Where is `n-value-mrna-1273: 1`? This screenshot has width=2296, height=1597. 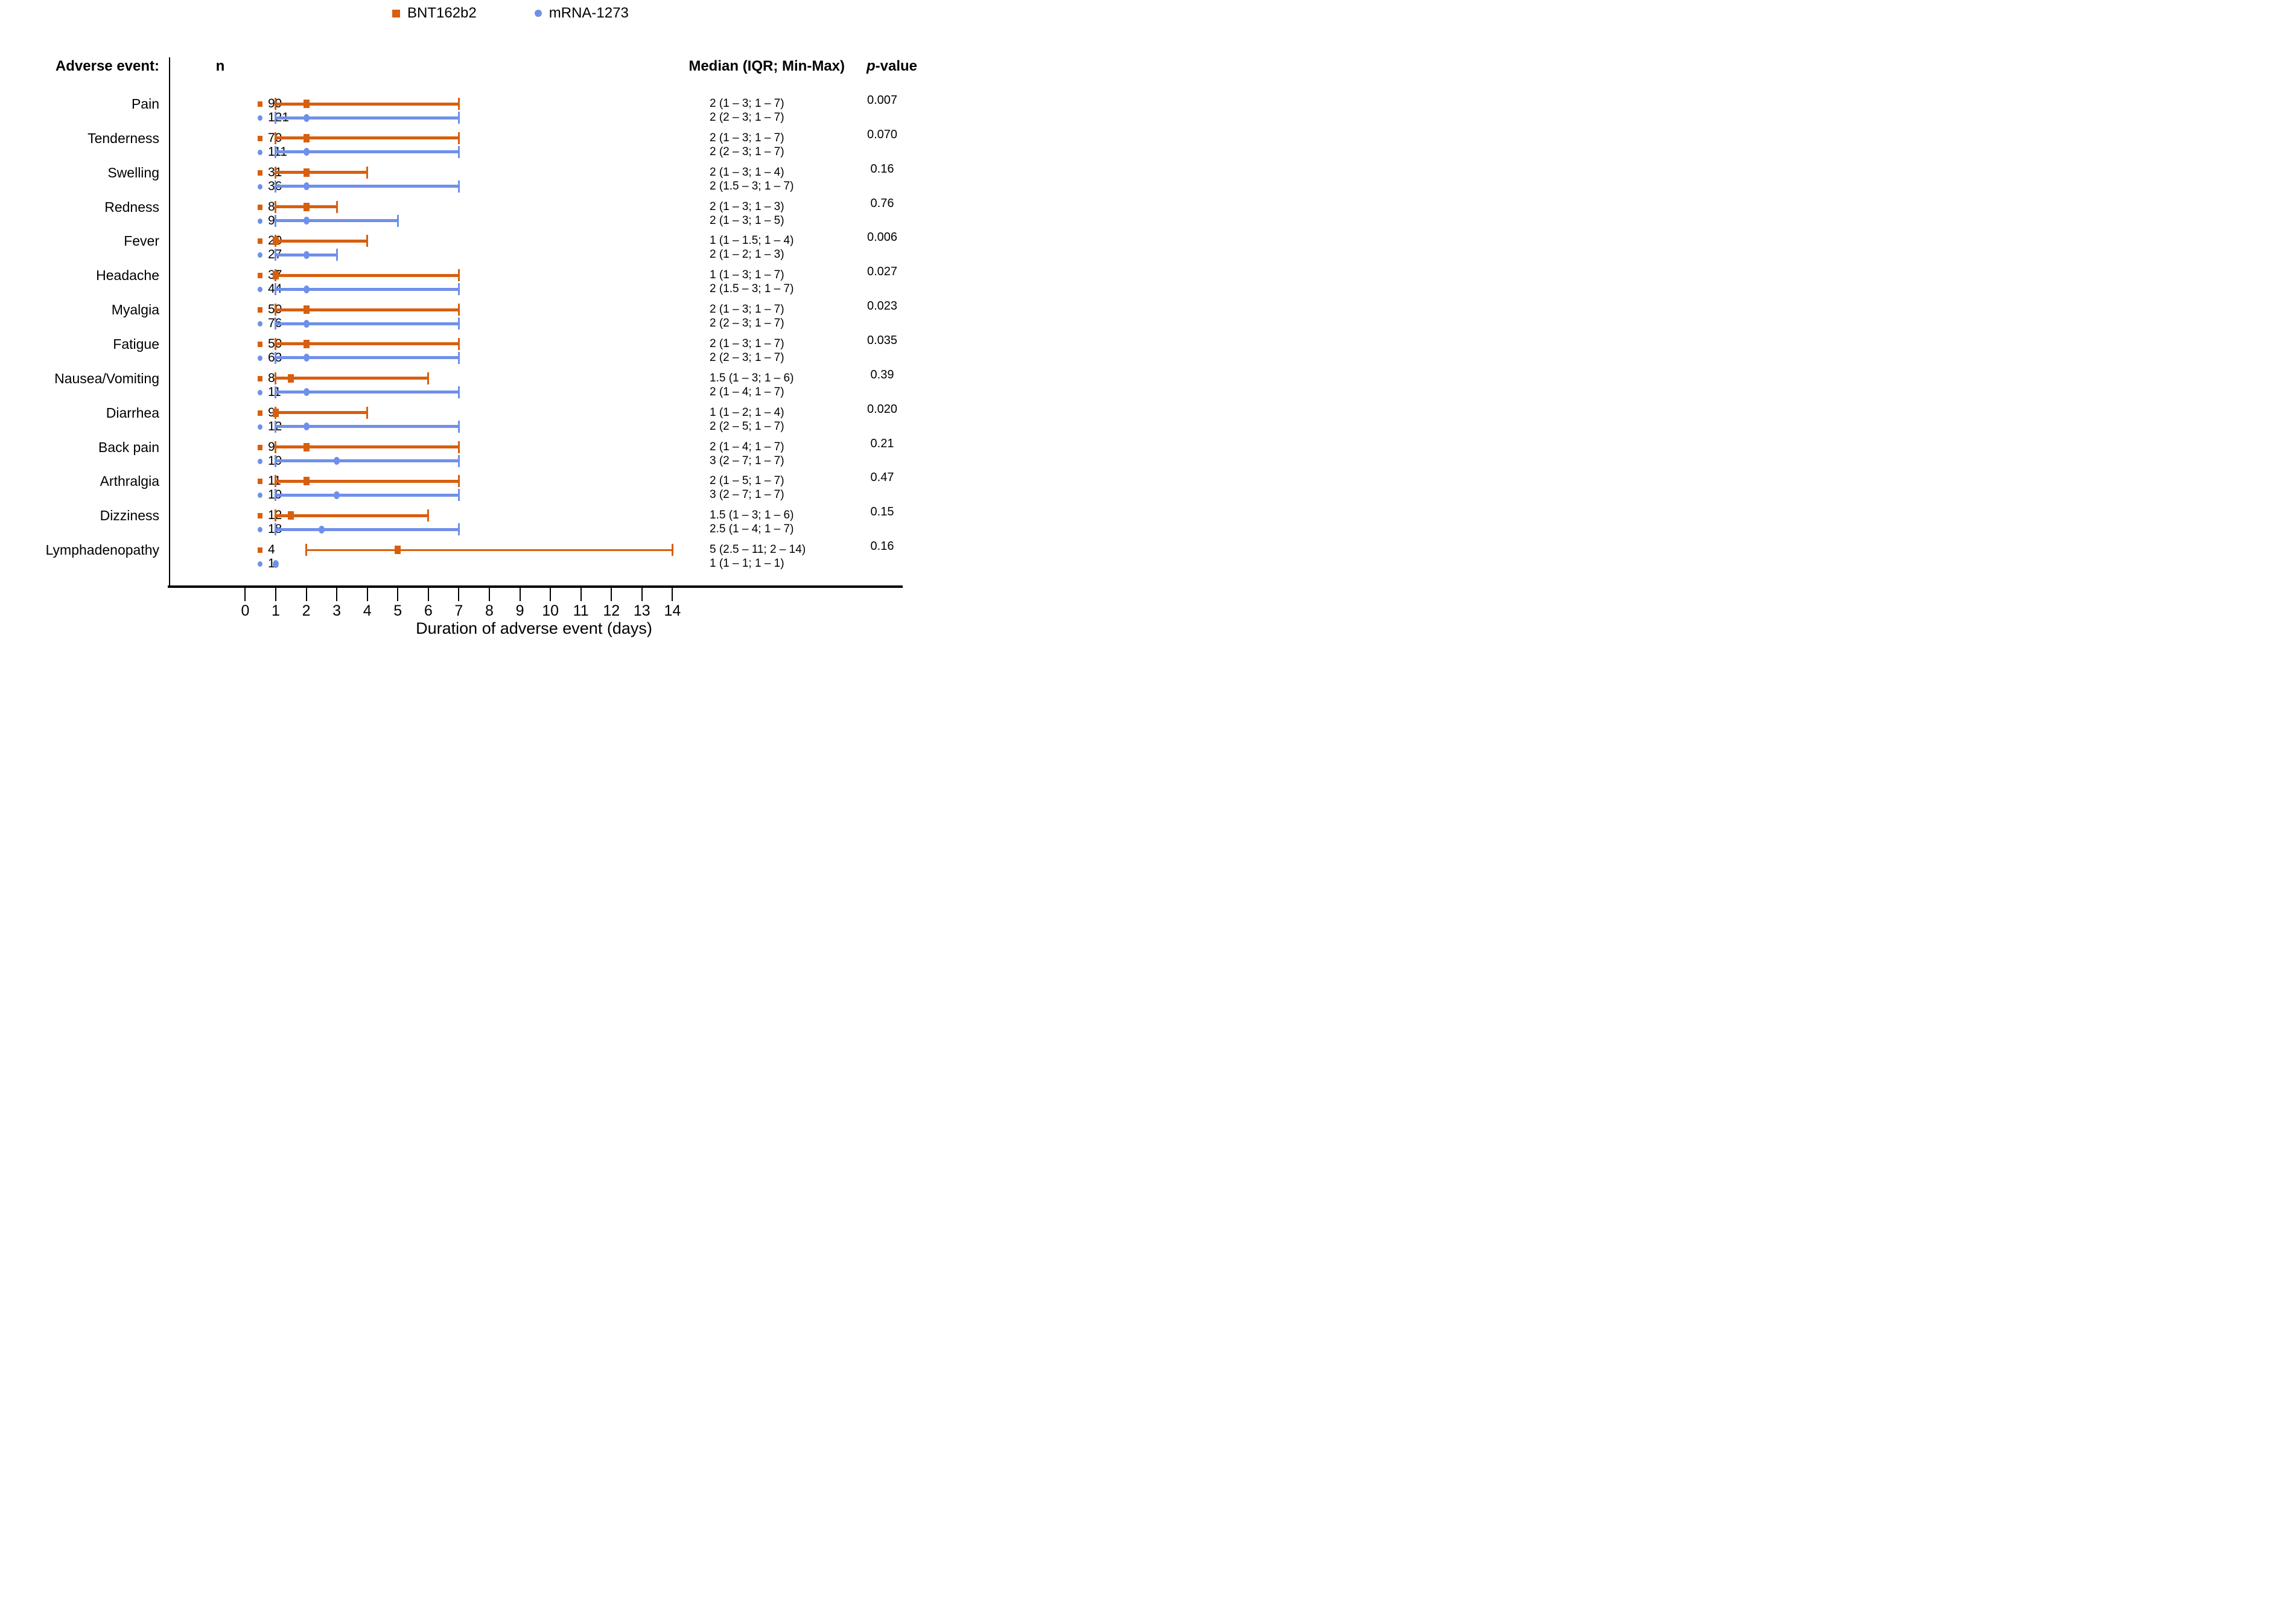 n-value-mrna-1273: 1 is located at coordinates (271, 563).